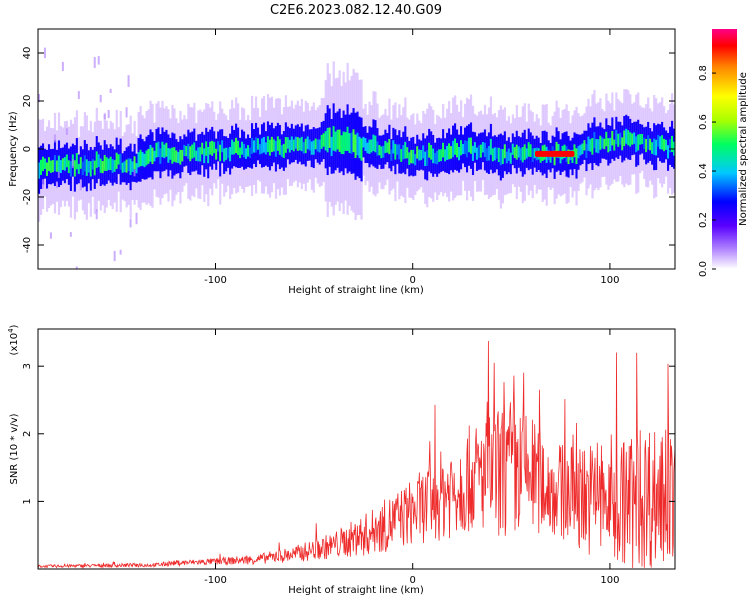 This screenshot has height=600, width=750. What do you see at coordinates (13, 149) in the screenshot?
I see `spectrogram-y-label: Frequency (Hz)` at bounding box center [13, 149].